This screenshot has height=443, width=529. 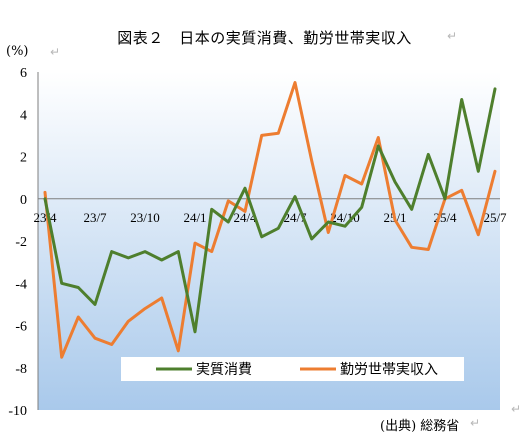 What do you see at coordinates (345, 217) in the screenshot?
I see `x-tick-label: 24/10` at bounding box center [345, 217].